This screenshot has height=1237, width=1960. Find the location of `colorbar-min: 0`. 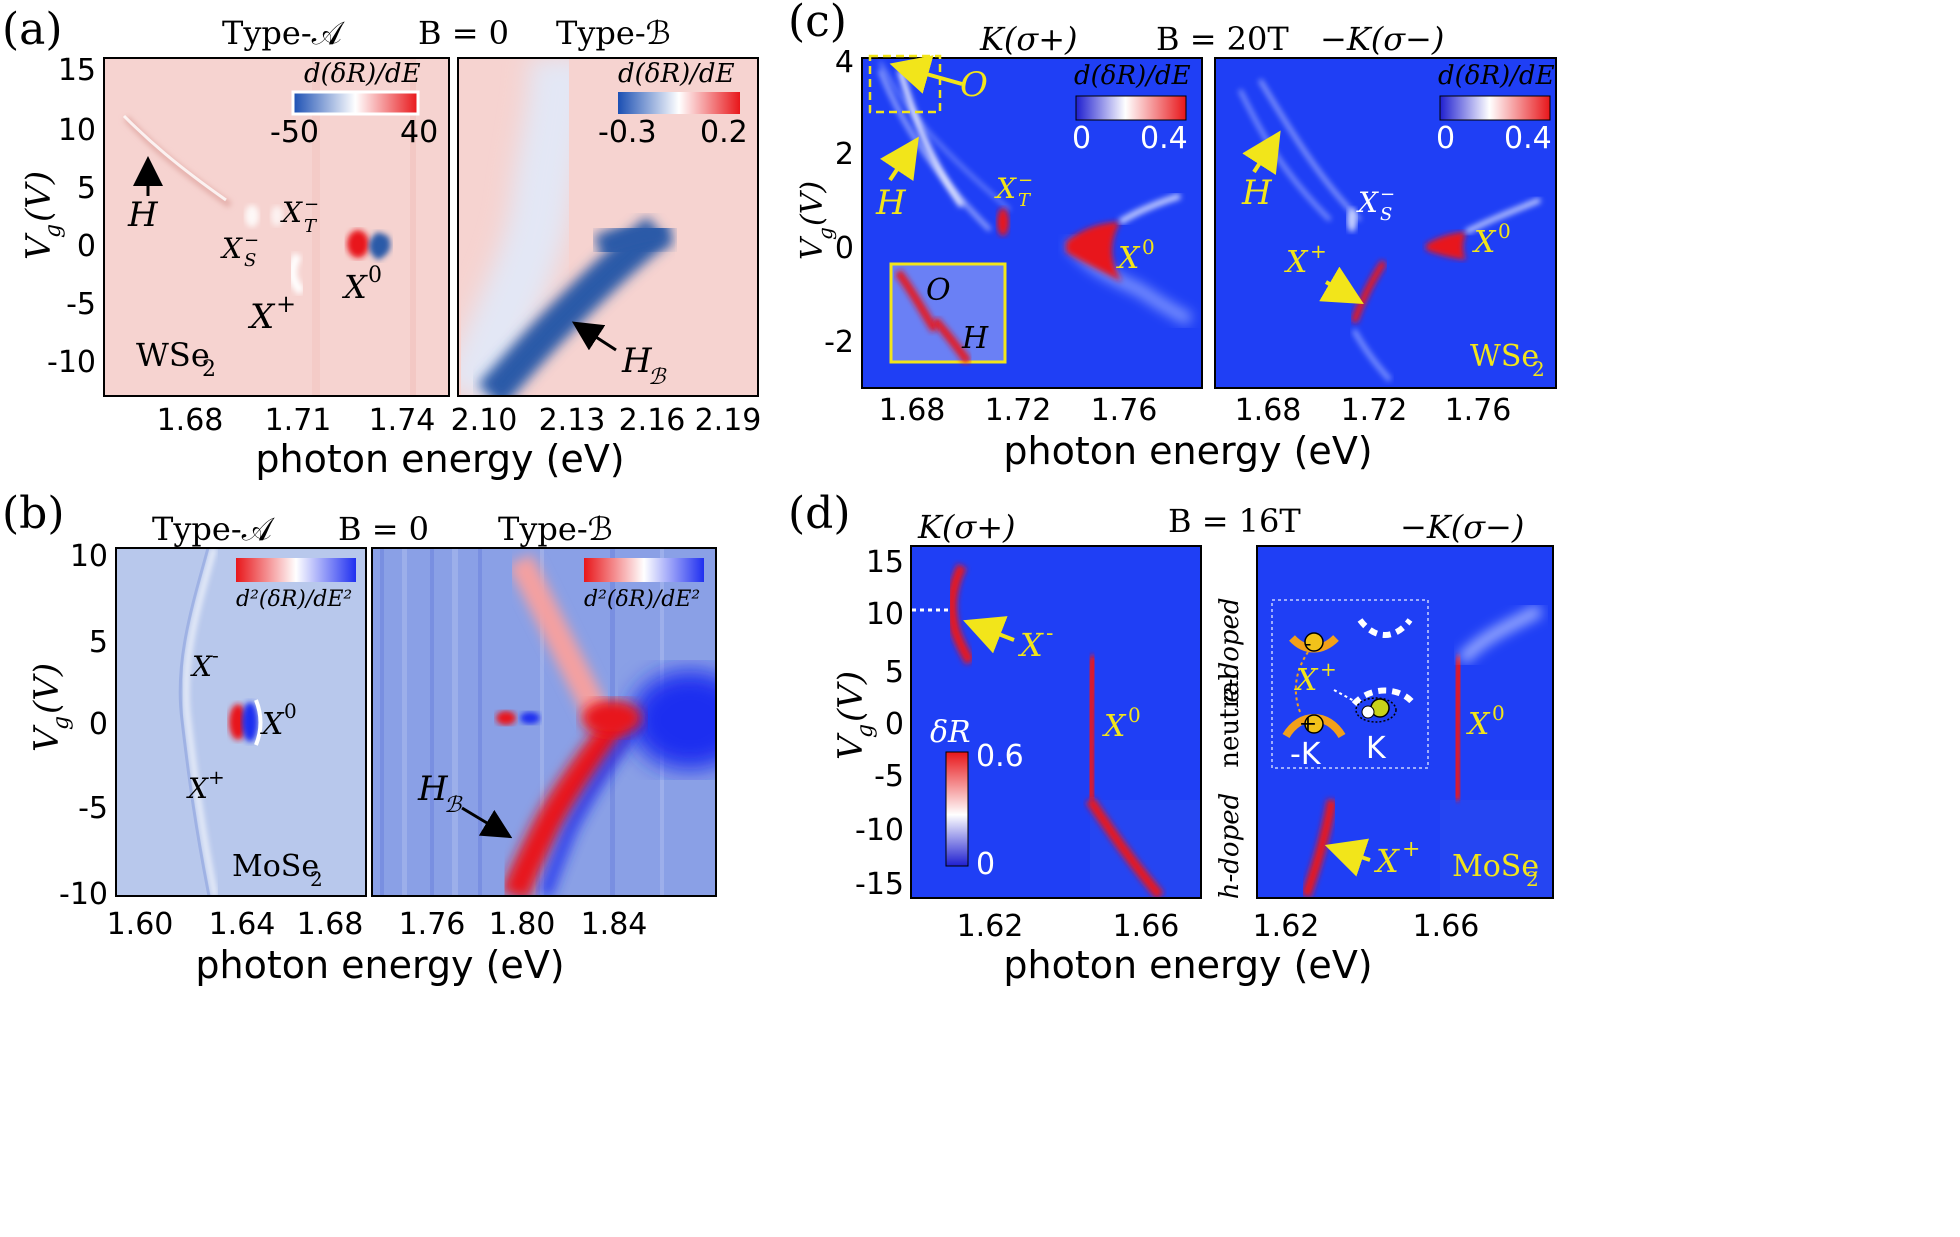

colorbar-min: 0 is located at coordinates (1445, 138).